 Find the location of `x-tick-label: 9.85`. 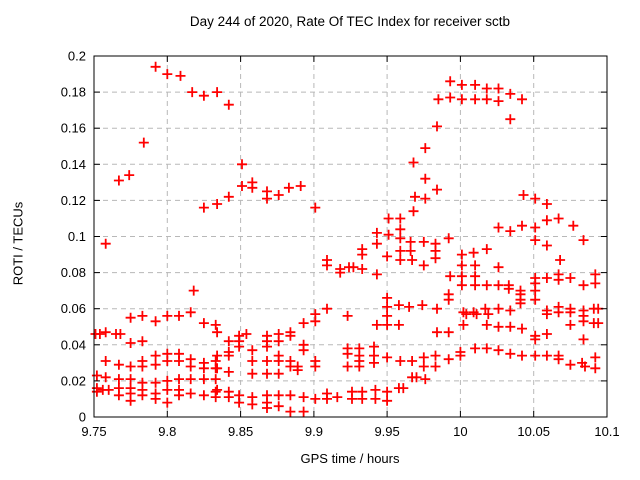

x-tick-label: 9.85 is located at coordinates (240, 431).